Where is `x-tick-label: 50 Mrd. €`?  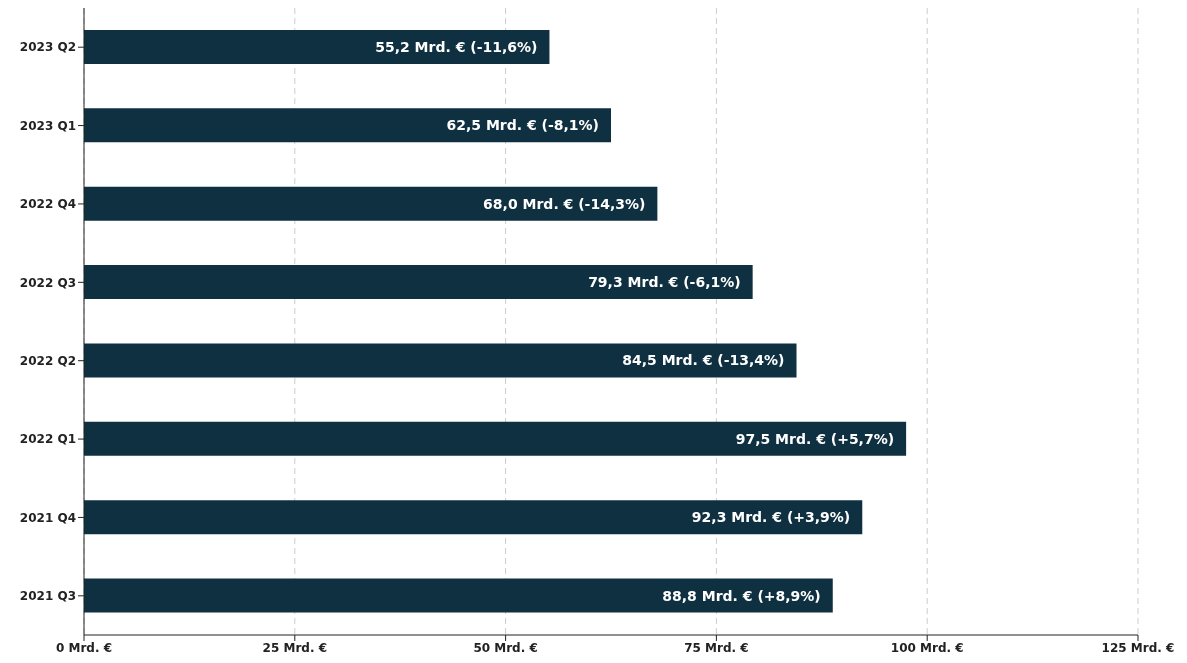 x-tick-label: 50 Mrd. € is located at coordinates (505, 647).